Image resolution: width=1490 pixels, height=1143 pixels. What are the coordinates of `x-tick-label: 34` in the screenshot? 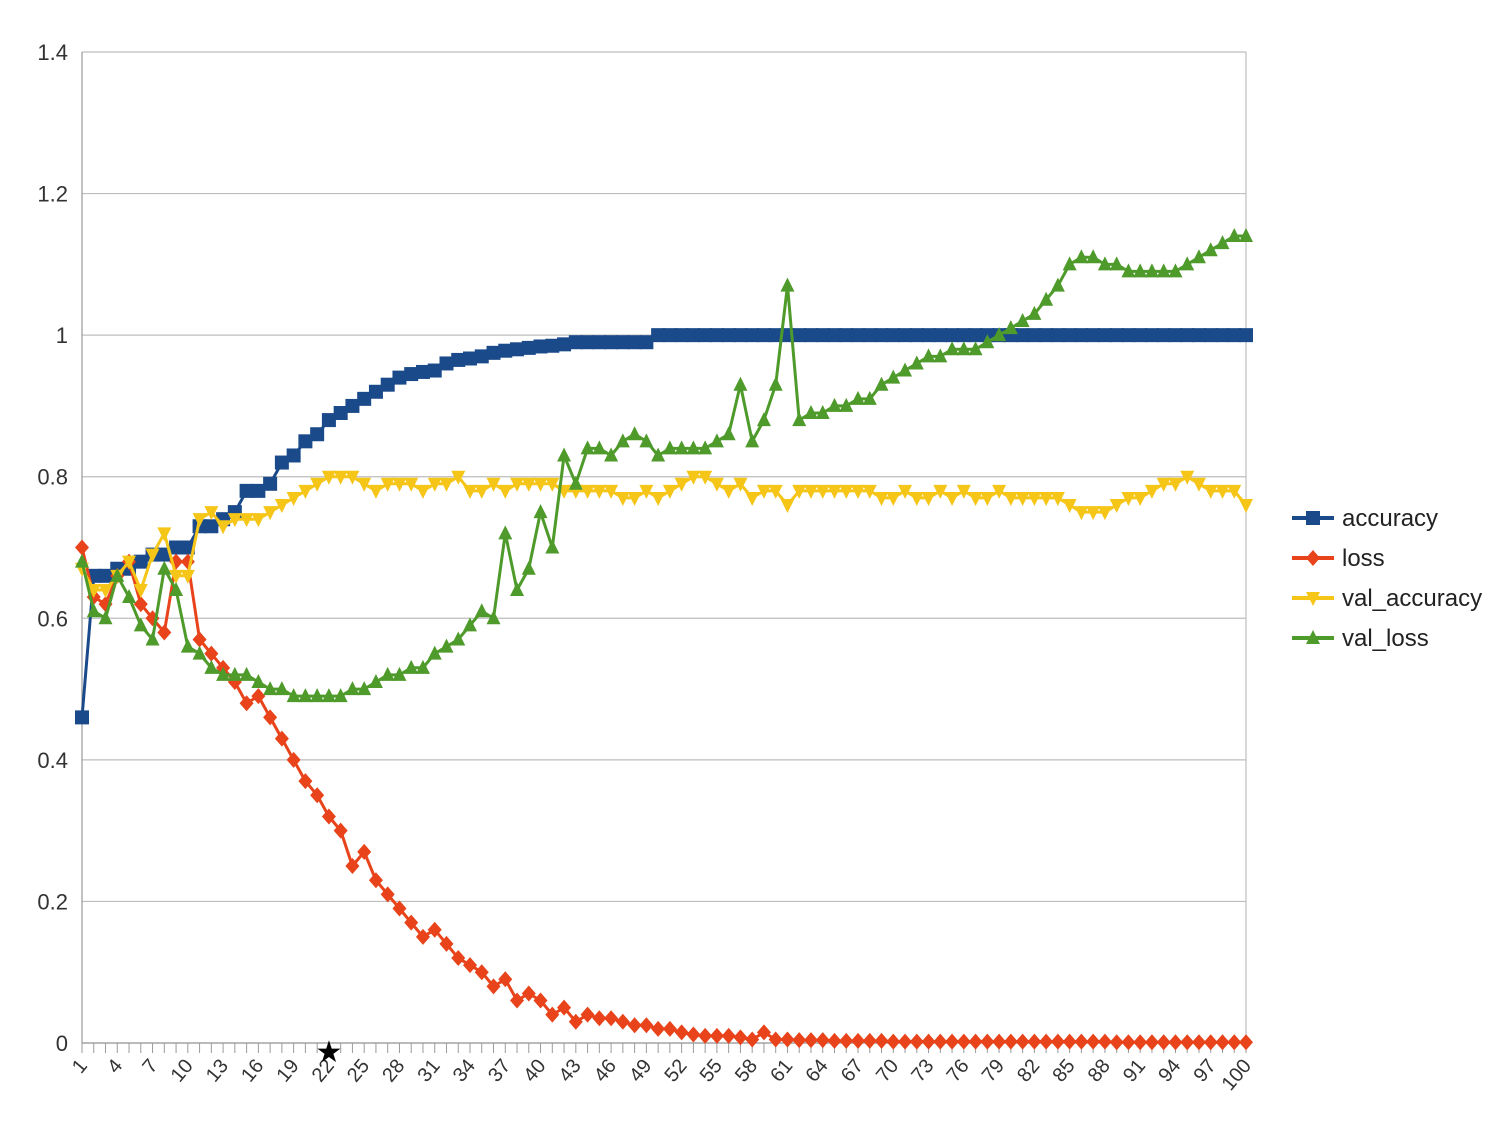 It's located at (464, 1070).